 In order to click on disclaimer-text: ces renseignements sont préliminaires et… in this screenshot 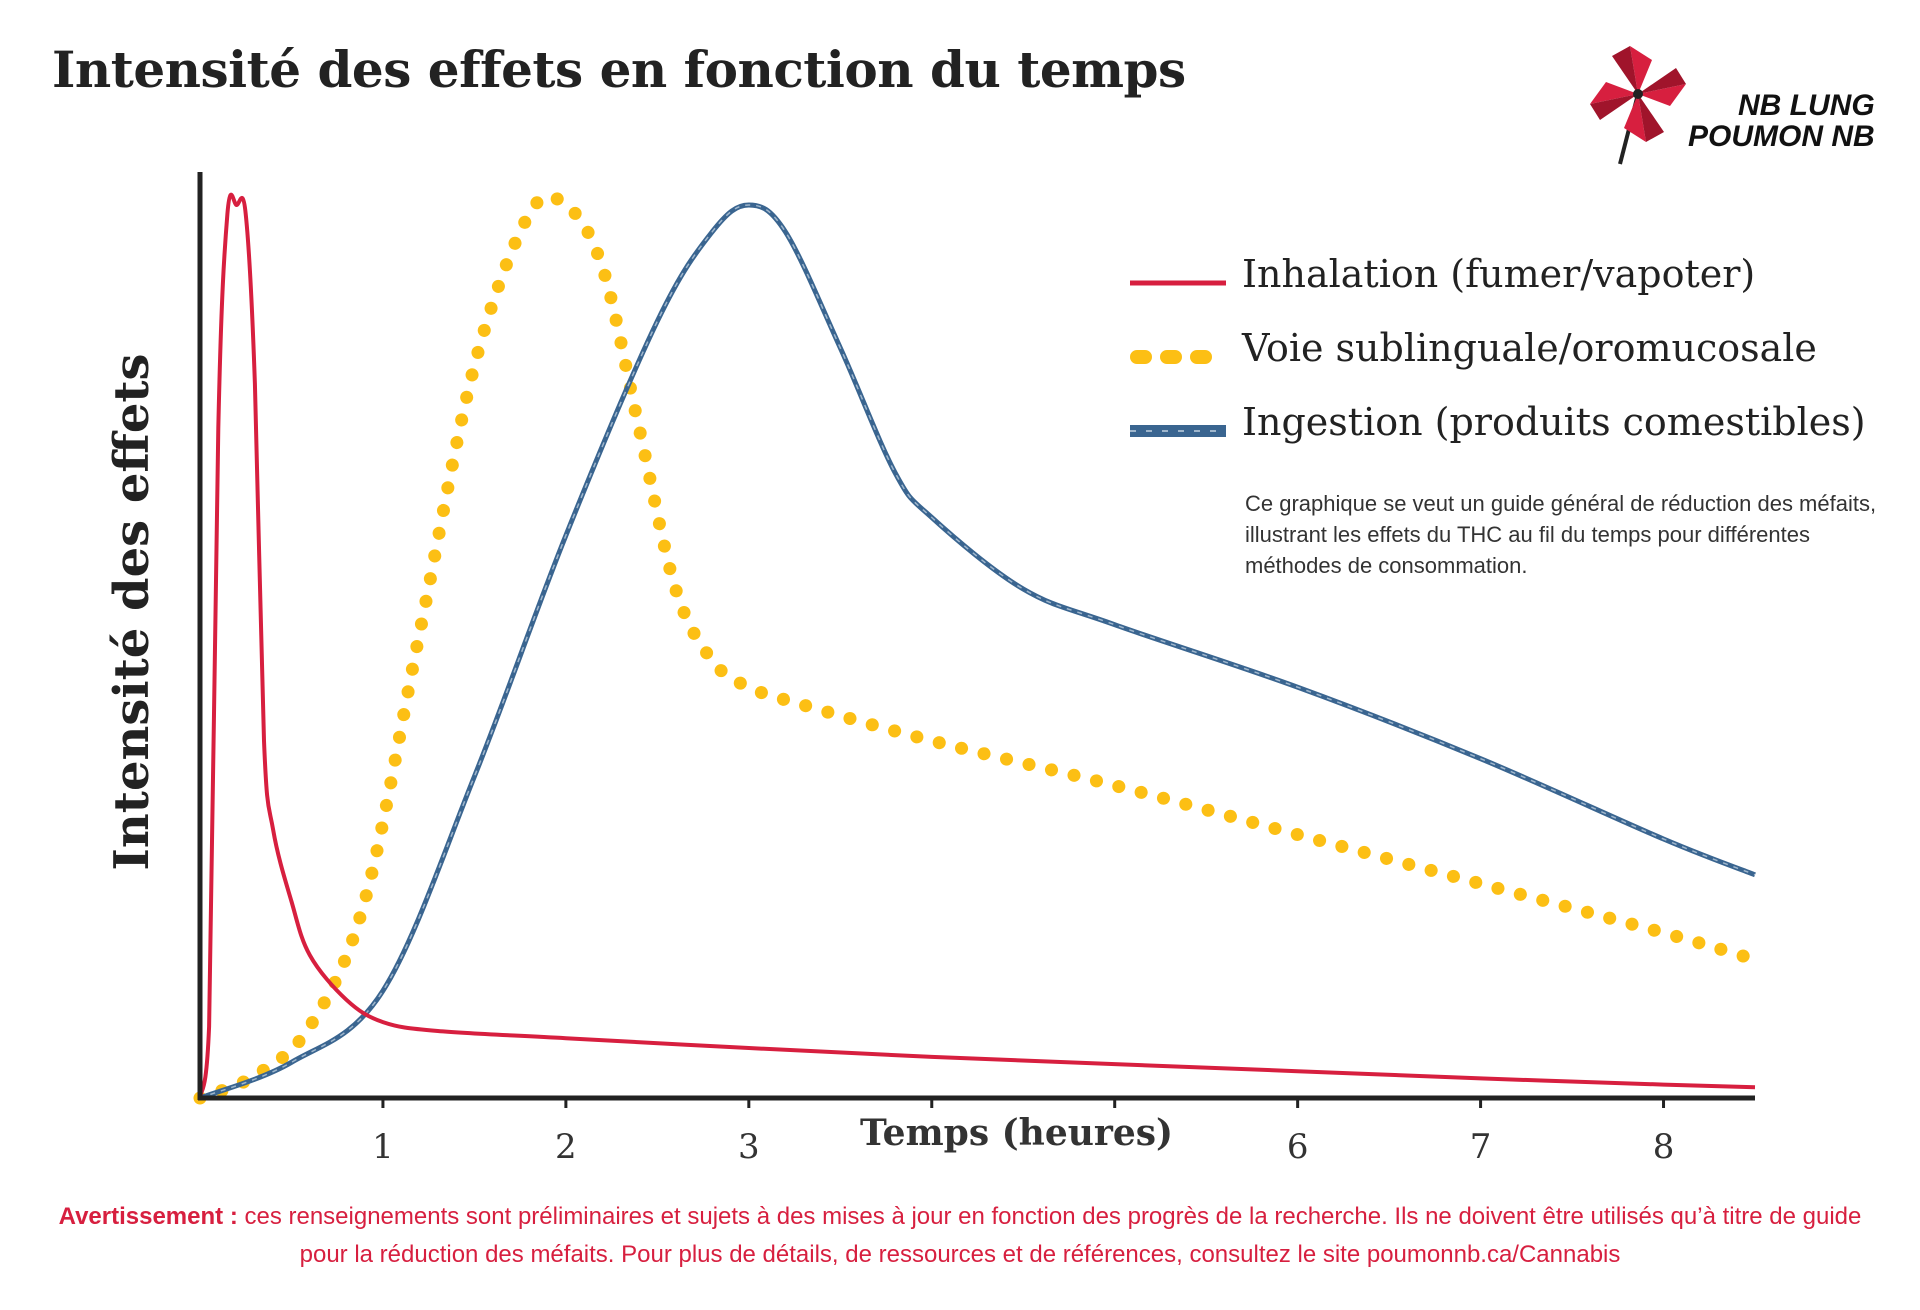, I will do `click(1049, 1235)`.